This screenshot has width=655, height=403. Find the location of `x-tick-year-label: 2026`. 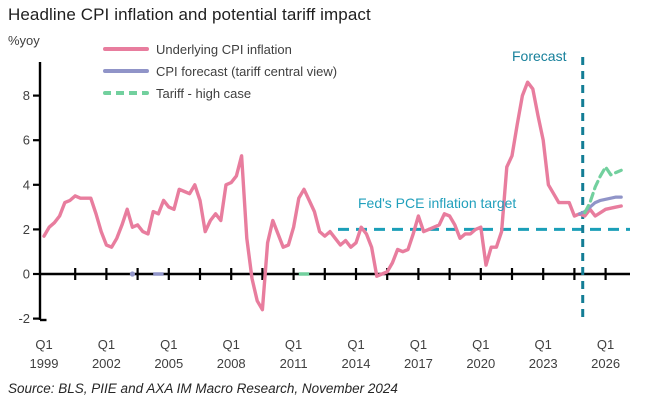

x-tick-year-label: 2026 is located at coordinates (605, 363).